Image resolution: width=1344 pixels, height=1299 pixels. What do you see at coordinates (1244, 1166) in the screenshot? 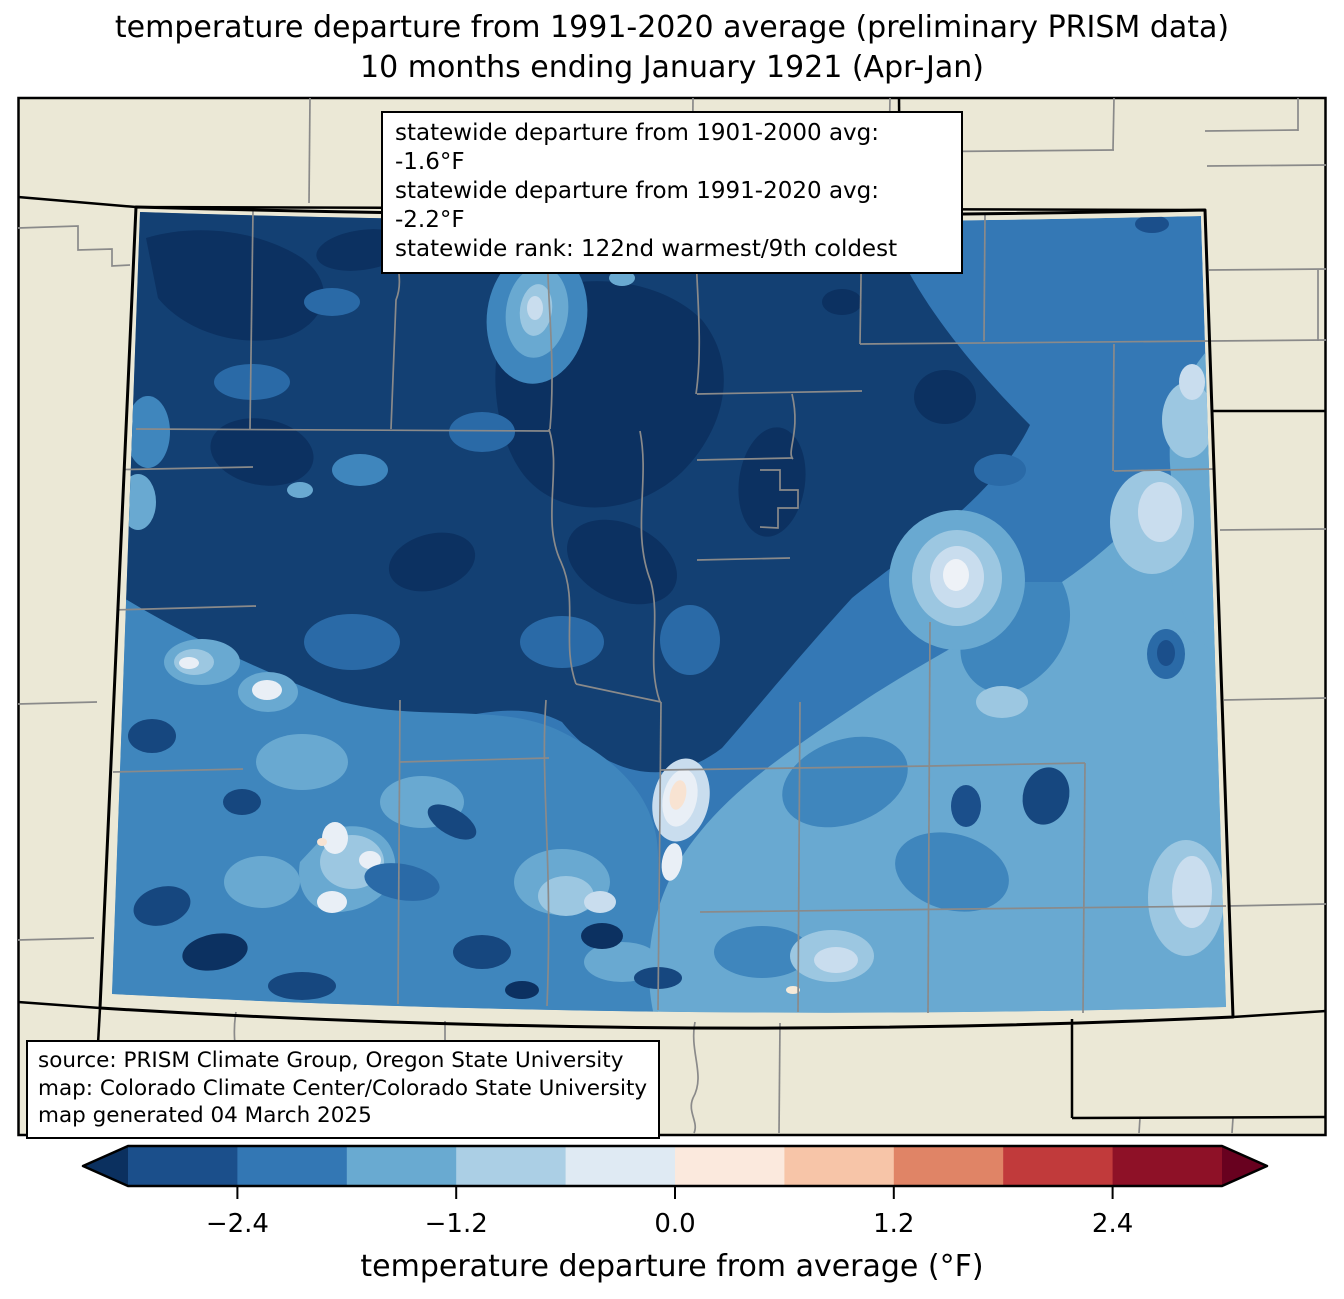
I see `colorbar-over-arrow` at bounding box center [1244, 1166].